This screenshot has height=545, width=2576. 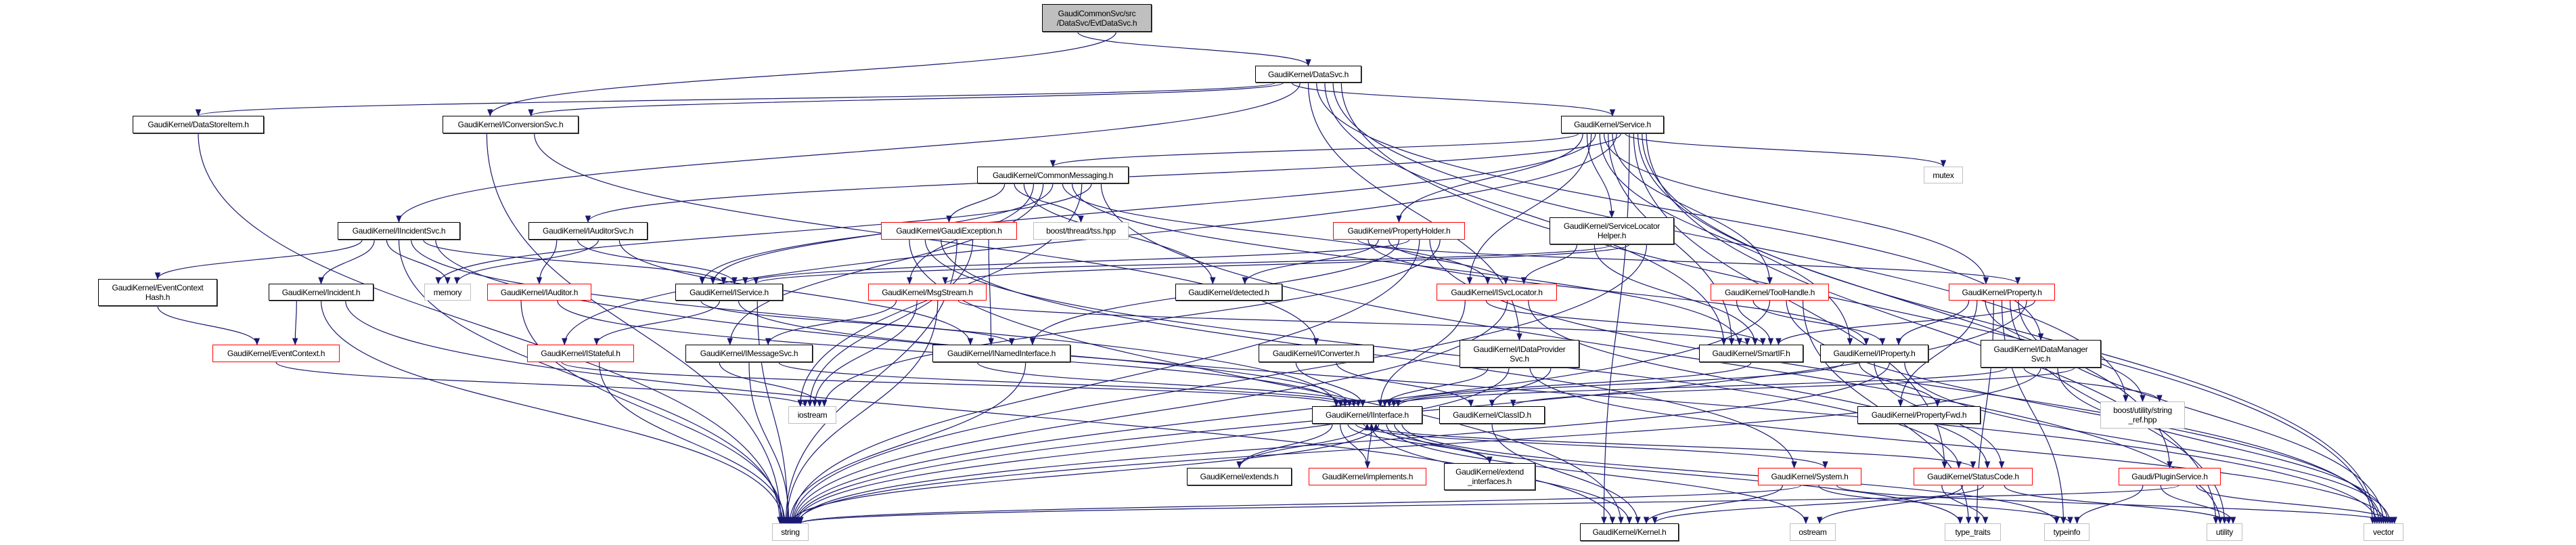 What do you see at coordinates (831, 323) in the screenshot?
I see `edge-msgstream-to-imessagesvc` at bounding box center [831, 323].